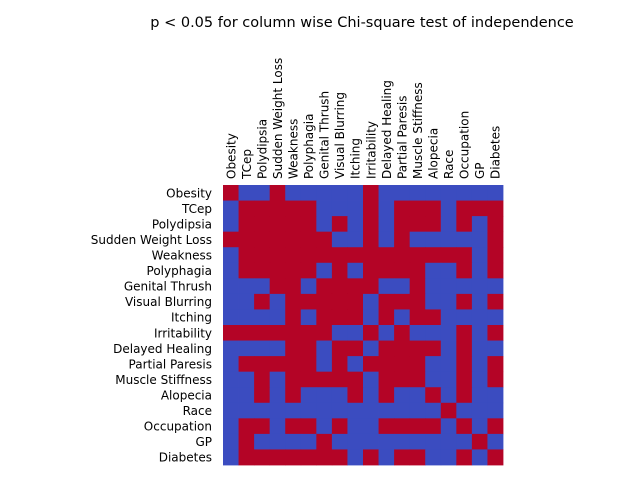  I want to click on y-tick-label: TCep, so click(196, 209).